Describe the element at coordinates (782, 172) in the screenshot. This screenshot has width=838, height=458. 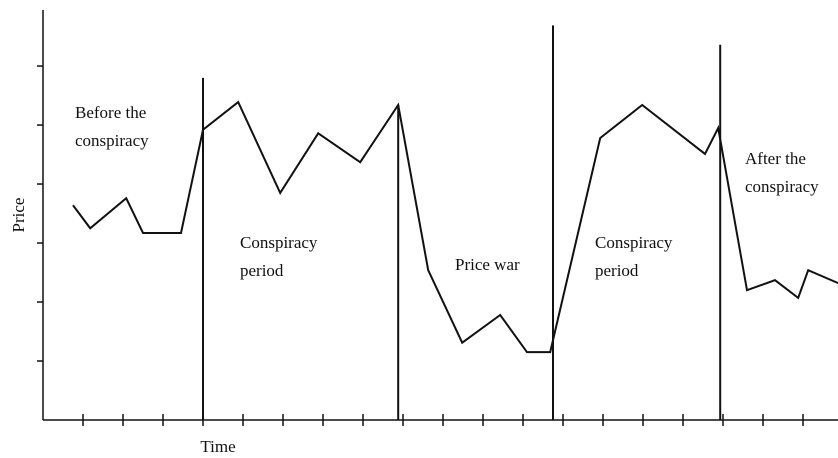
I see `annotation: After the conspiracy` at that location.